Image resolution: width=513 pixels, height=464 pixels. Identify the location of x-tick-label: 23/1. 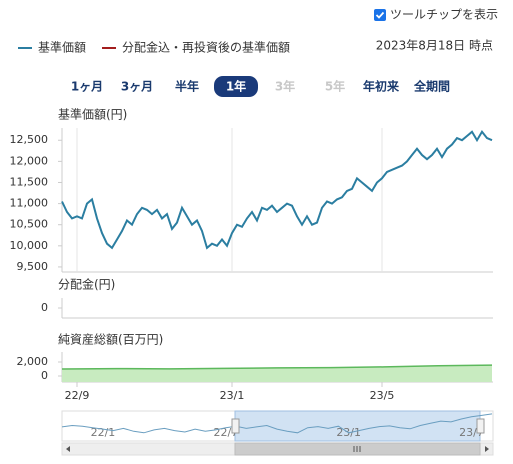
(232, 395).